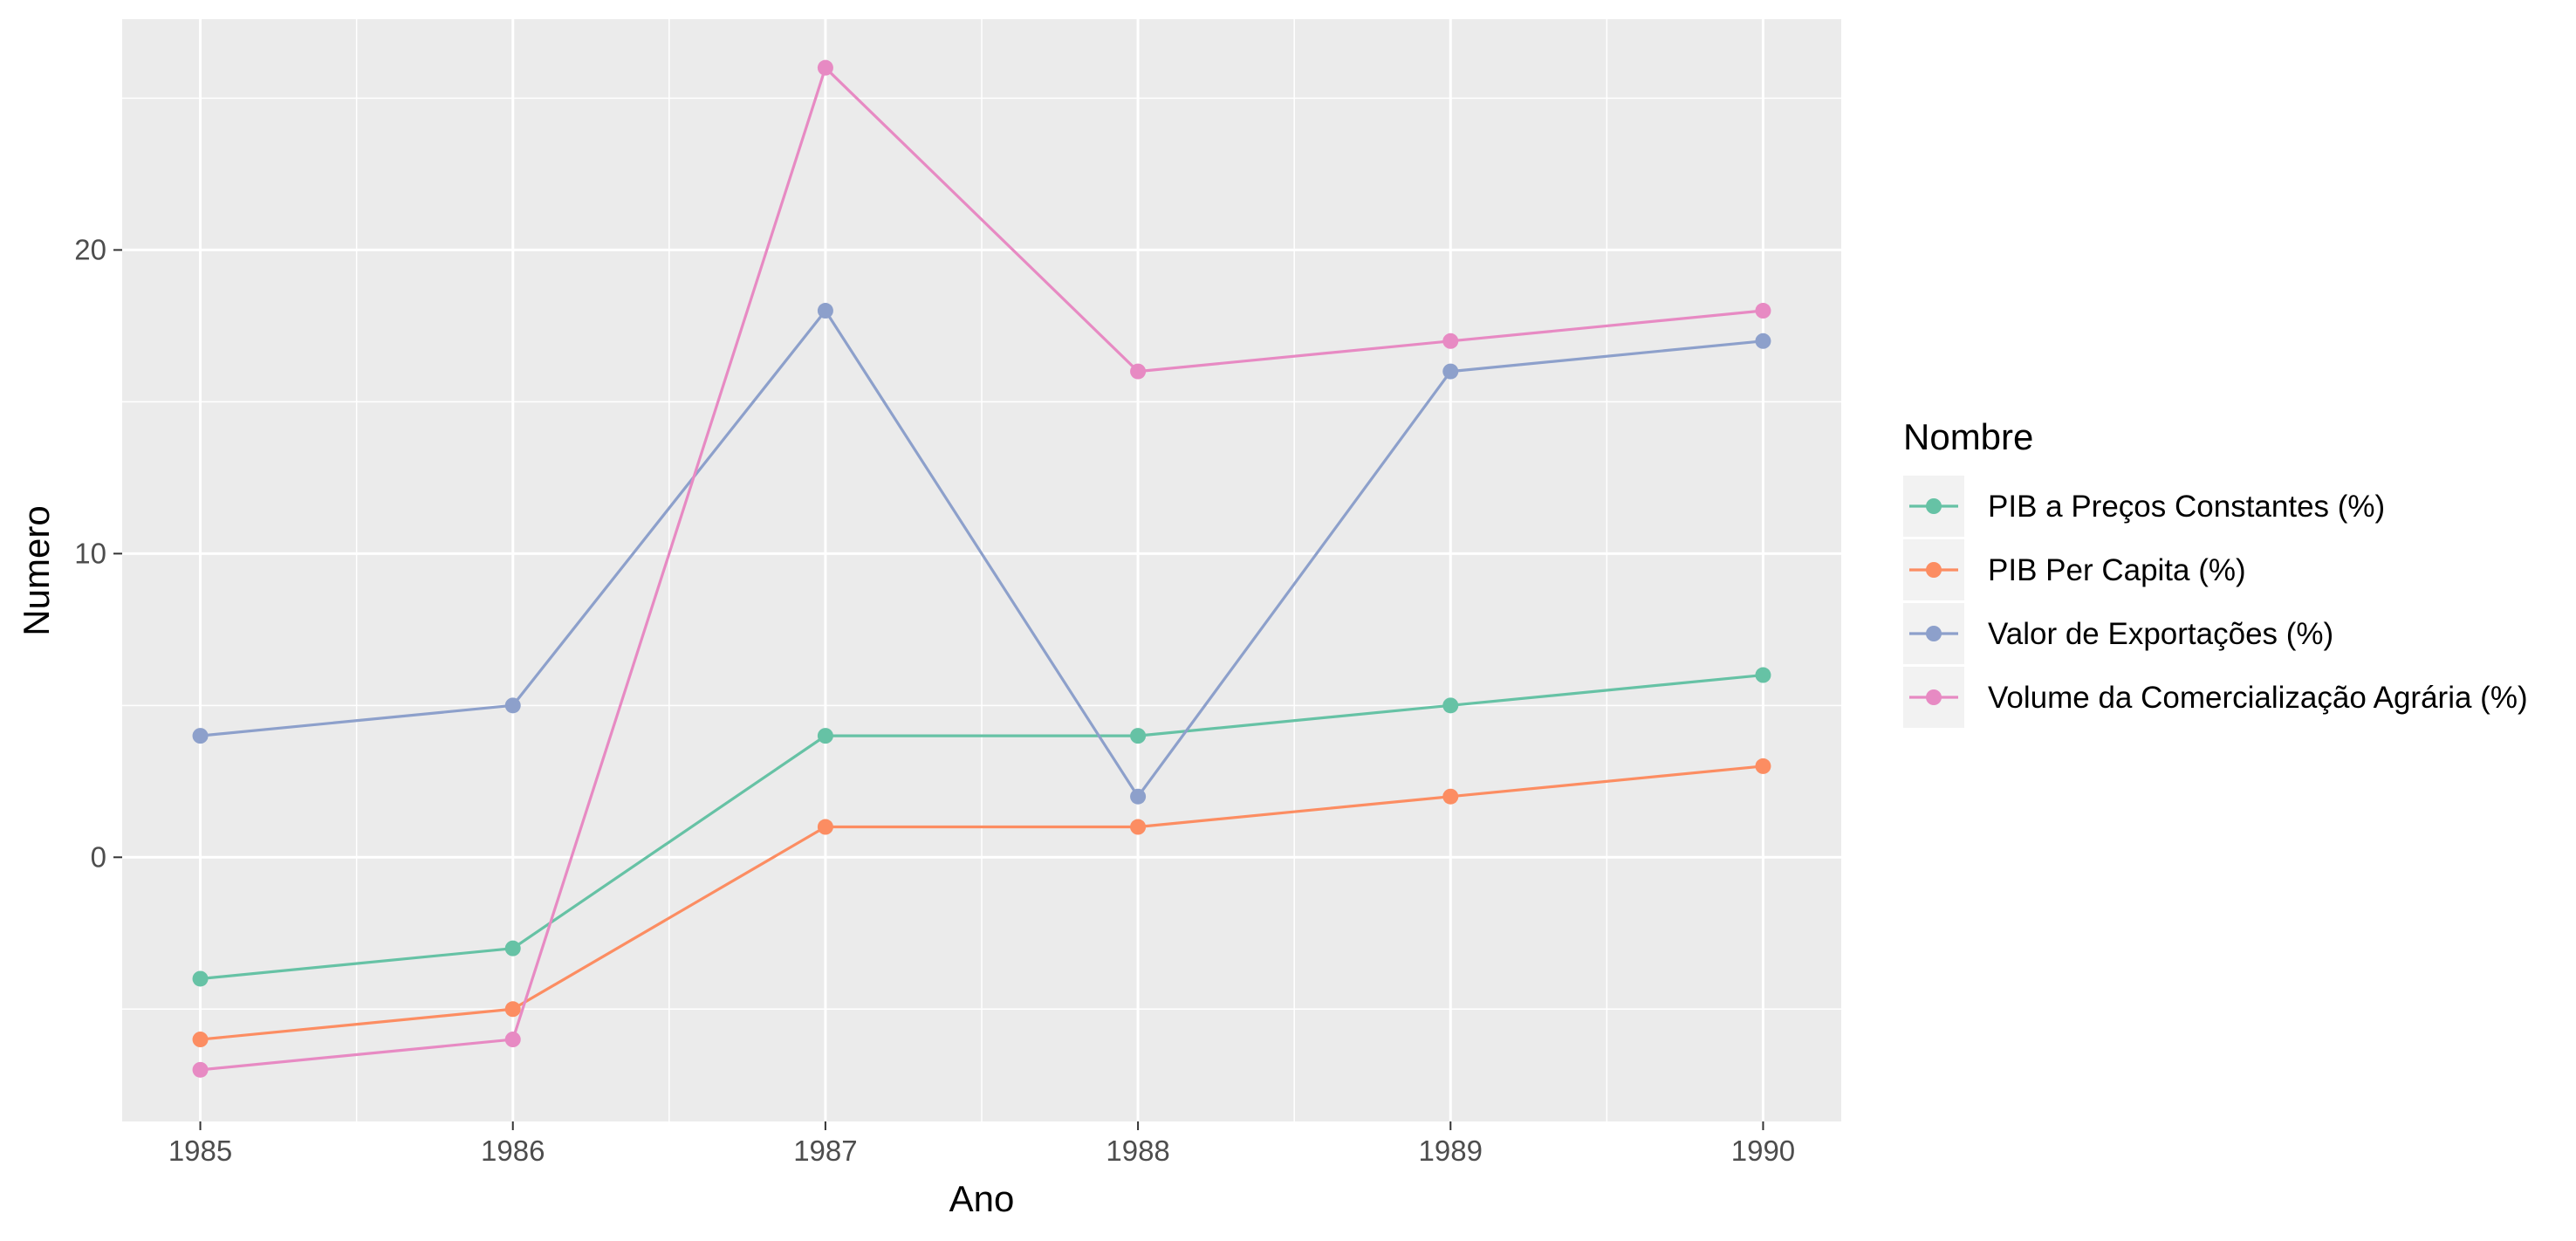 Image resolution: width=2576 pixels, height=1241 pixels. What do you see at coordinates (2161, 634) in the screenshot?
I see `legend-label: Valor de Exportações (%)` at bounding box center [2161, 634].